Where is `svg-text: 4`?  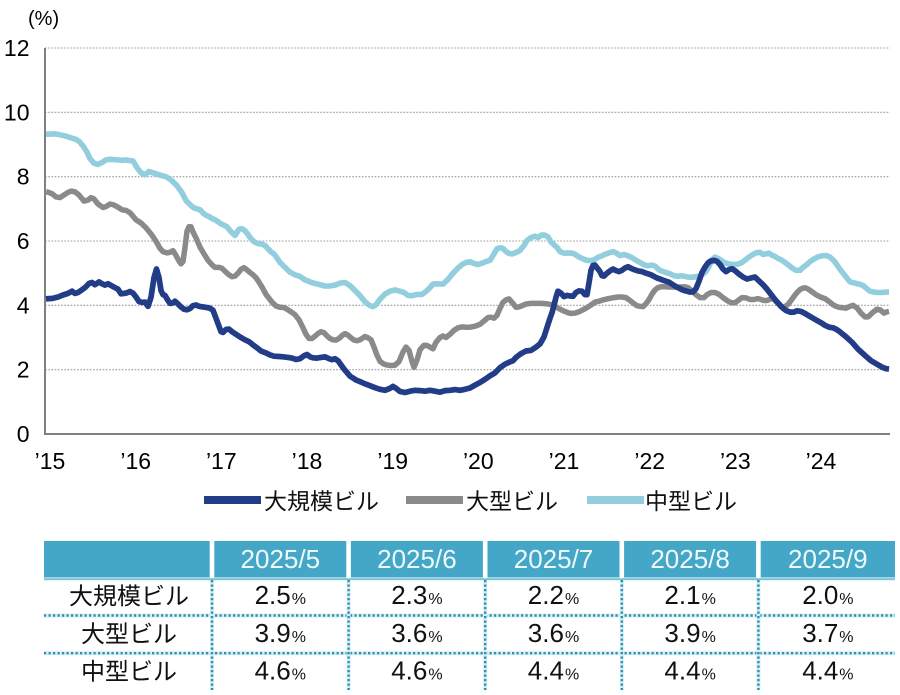 svg-text: 4 is located at coordinates (23, 305).